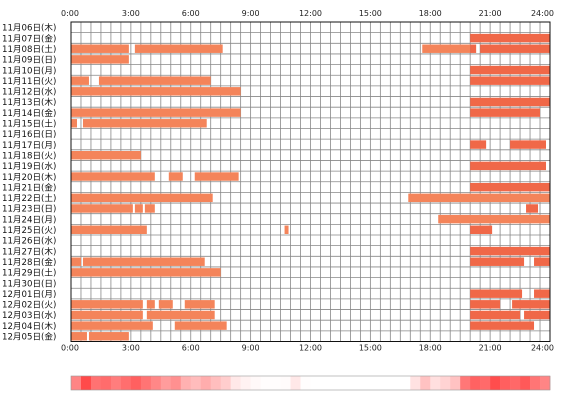 The width and height of the screenshot is (570, 400). What do you see at coordinates (29, 241) in the screenshot?
I see `row-label: 11月26日(水)` at bounding box center [29, 241].